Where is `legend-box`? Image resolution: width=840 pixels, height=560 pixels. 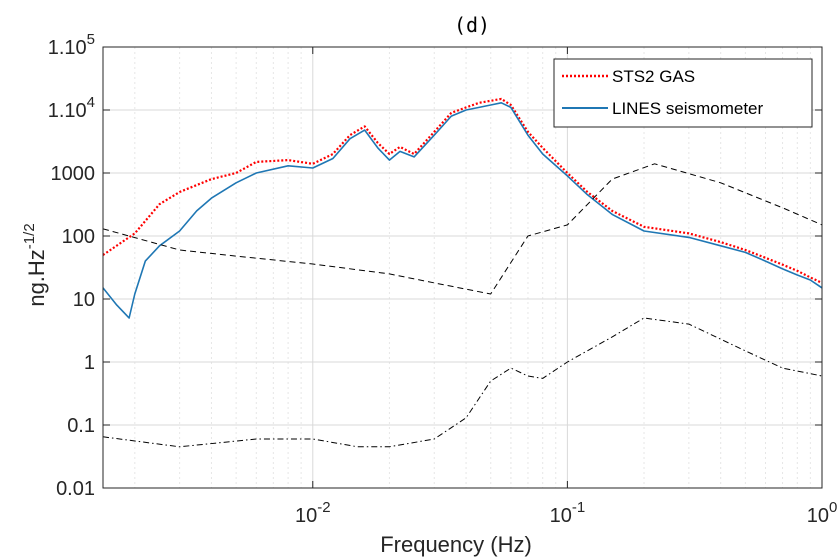
legend-box is located at coordinates (683, 93).